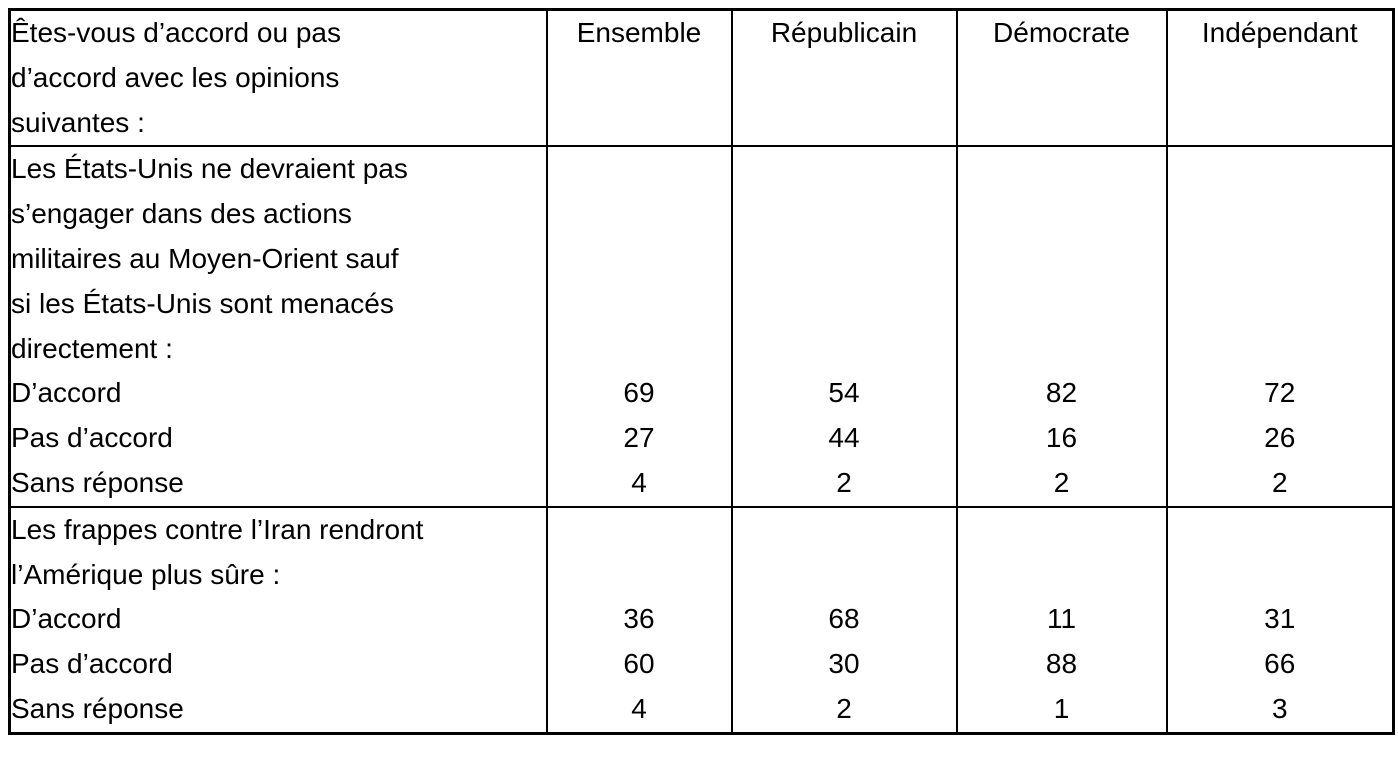 The height and width of the screenshot is (758, 1398). What do you see at coordinates (78, 122) in the screenshot?
I see `header-prompt-line: suivantes :` at bounding box center [78, 122].